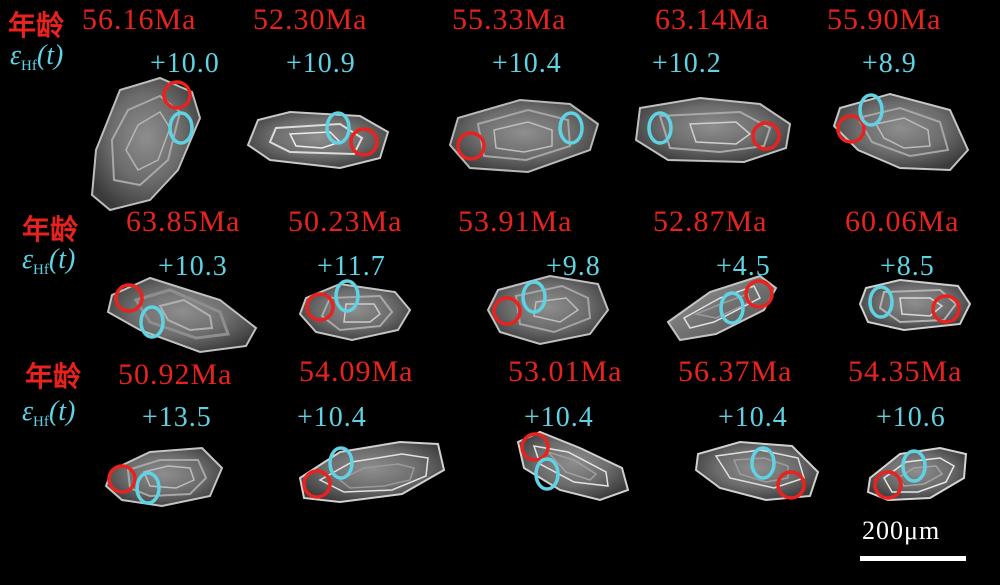  What do you see at coordinates (351, 266) in the screenshot?
I see `grain-ehf: +11.7` at bounding box center [351, 266].